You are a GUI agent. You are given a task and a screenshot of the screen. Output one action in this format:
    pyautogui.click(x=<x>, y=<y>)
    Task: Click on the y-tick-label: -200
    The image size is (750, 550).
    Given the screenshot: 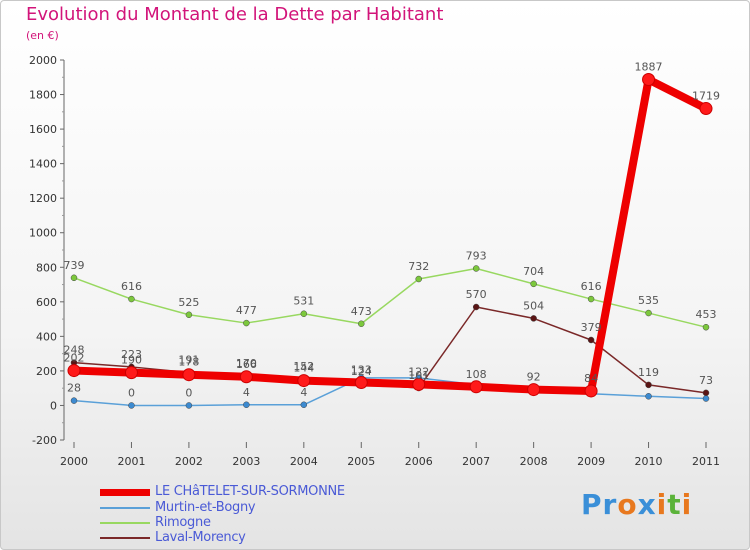 What is the action you would take?
    pyautogui.click(x=44, y=440)
    